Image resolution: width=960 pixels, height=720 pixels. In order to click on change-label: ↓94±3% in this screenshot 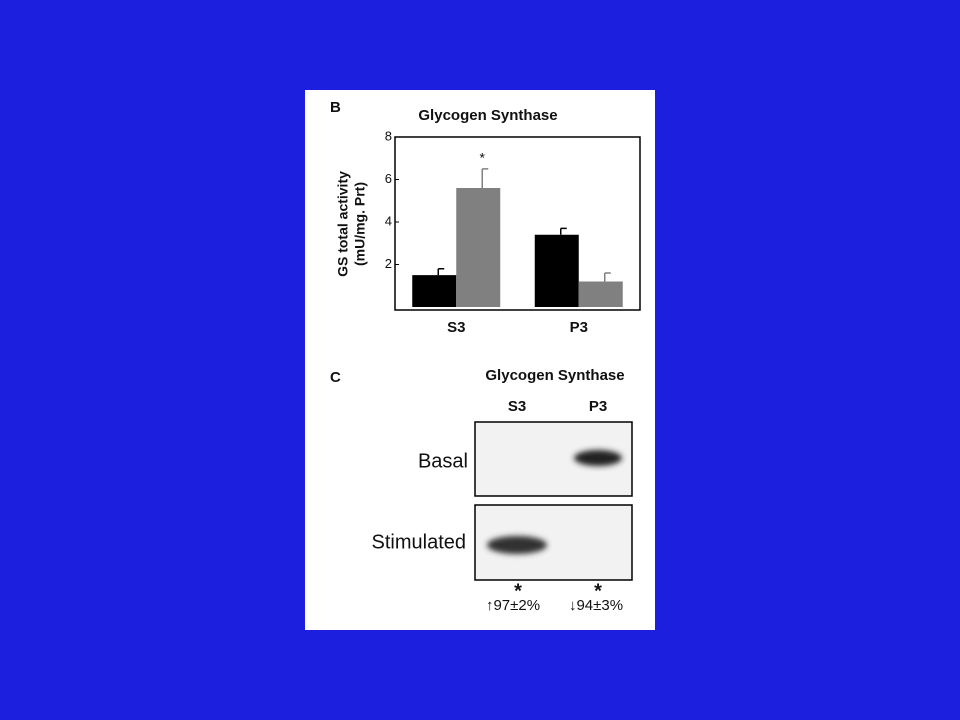, I will do `click(596, 605)`.